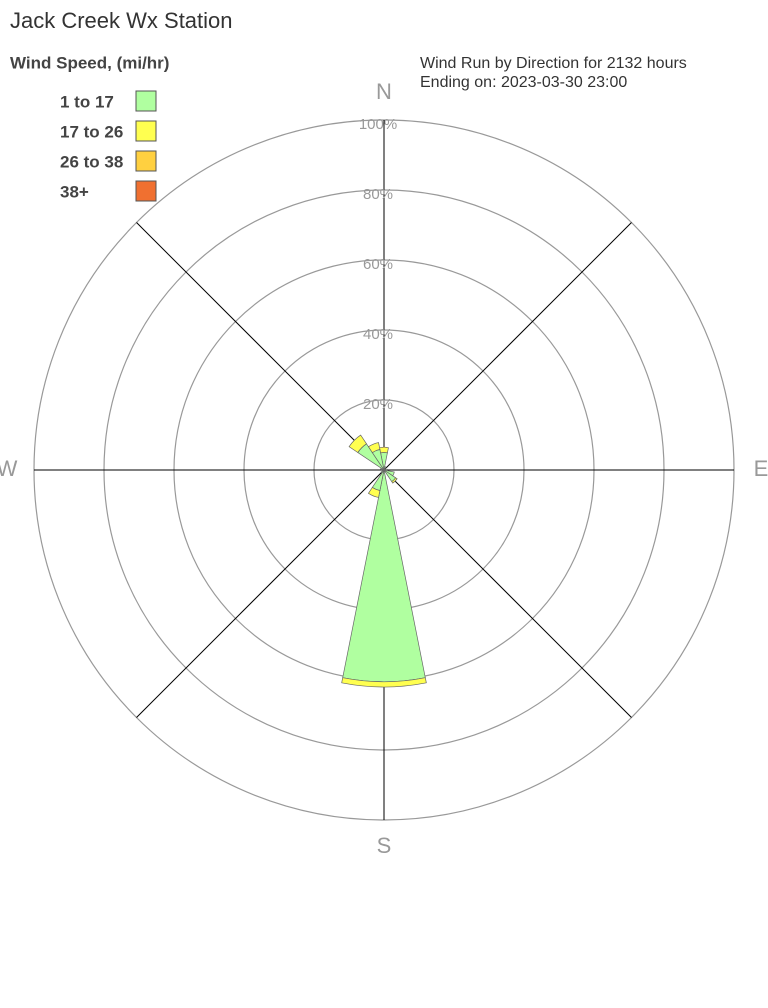 This screenshot has height=1008, width=768. I want to click on r-tick-label: 100%, so click(378, 124).